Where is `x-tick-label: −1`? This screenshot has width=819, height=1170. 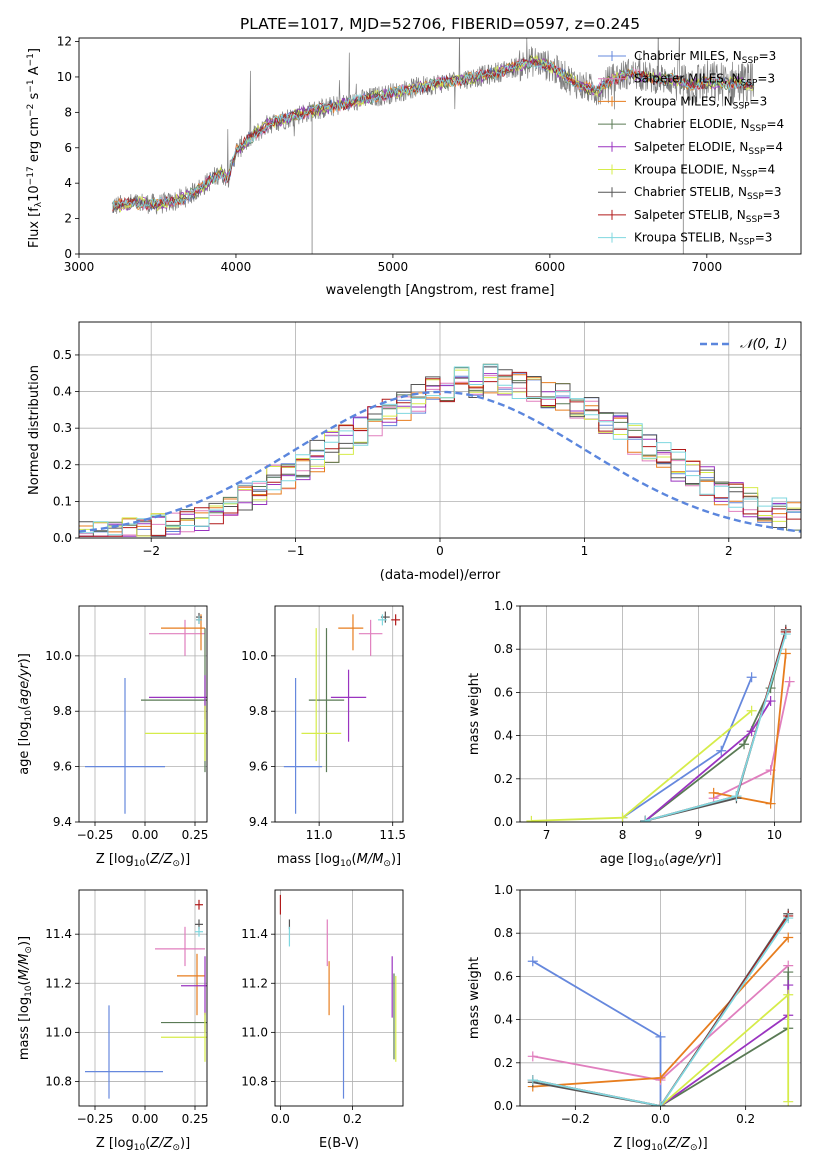
x-tick-label: −1 is located at coordinates (296, 551).